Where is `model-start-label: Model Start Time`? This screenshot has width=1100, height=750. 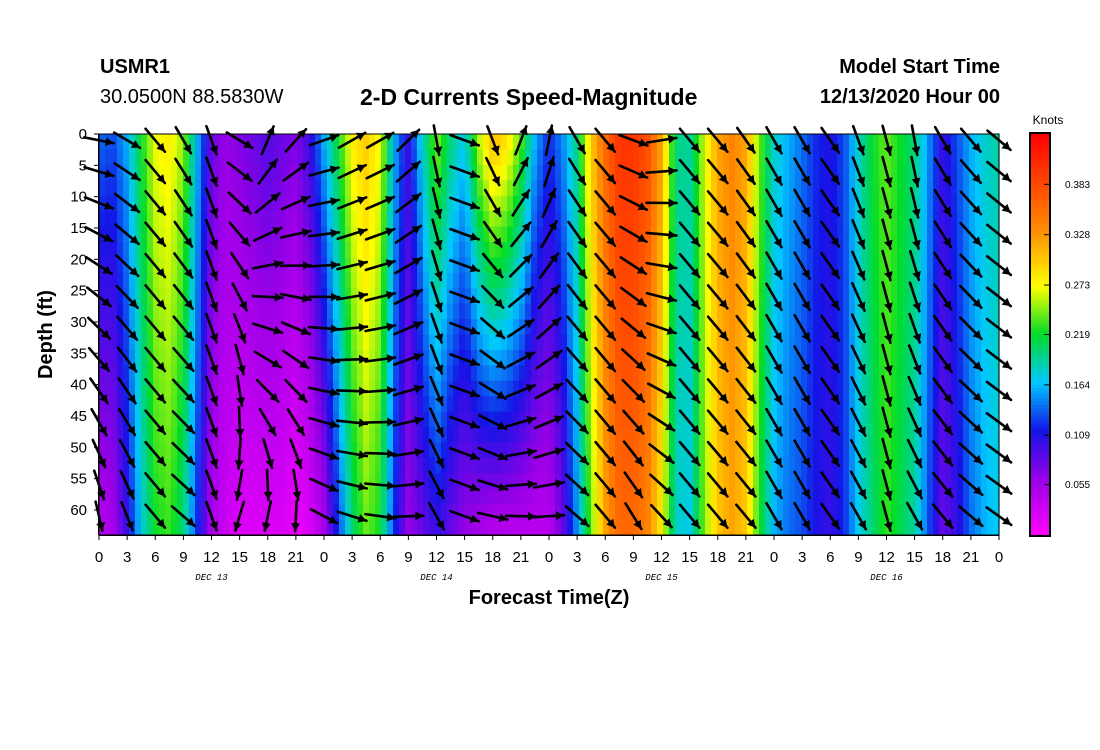
model-start-label: Model Start Time is located at coordinates (919, 67).